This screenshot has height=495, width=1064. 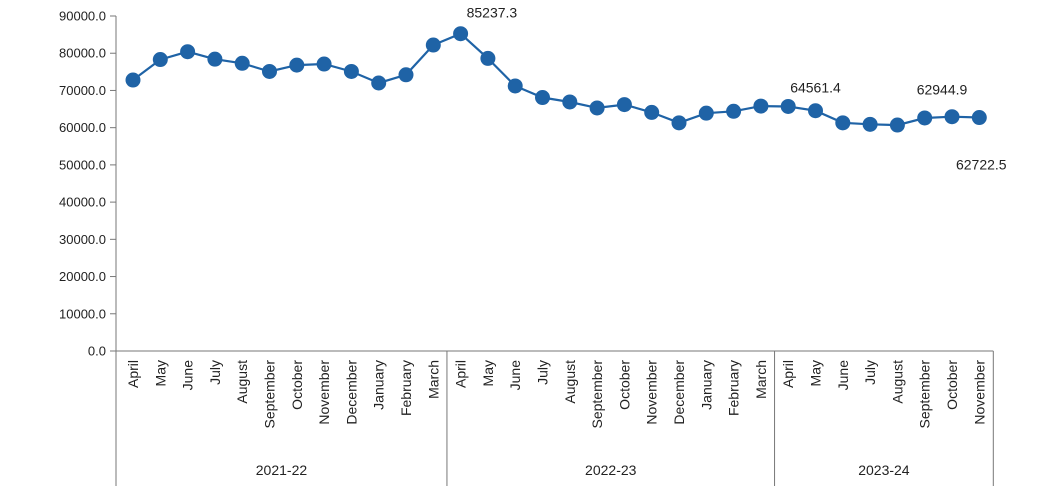 What do you see at coordinates (82, 16) in the screenshot?
I see `y-tick-label: 90000.0` at bounding box center [82, 16].